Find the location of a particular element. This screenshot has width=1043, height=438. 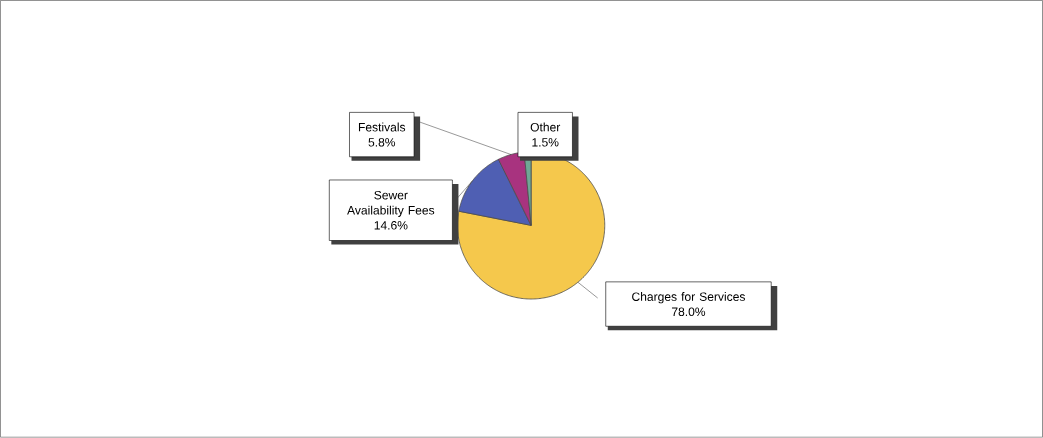

data-label: 5.8% is located at coordinates (382, 142).